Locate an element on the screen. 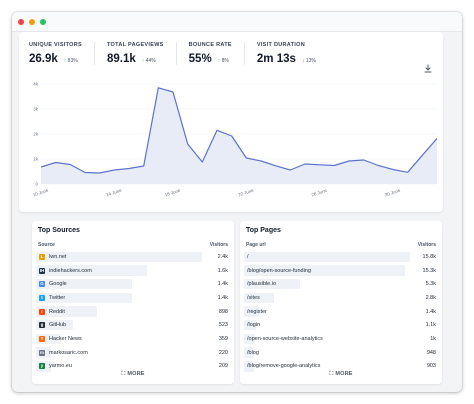  source-row: r Reddit 898 is located at coordinates (133, 312).